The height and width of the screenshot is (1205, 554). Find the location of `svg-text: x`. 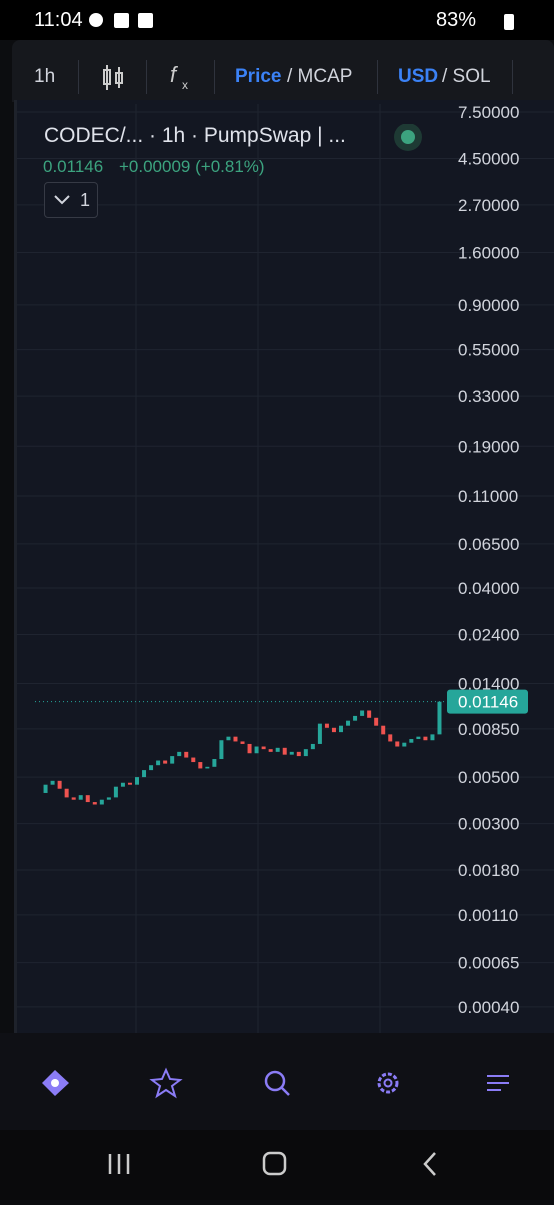

svg-text: x is located at coordinates (185, 85).